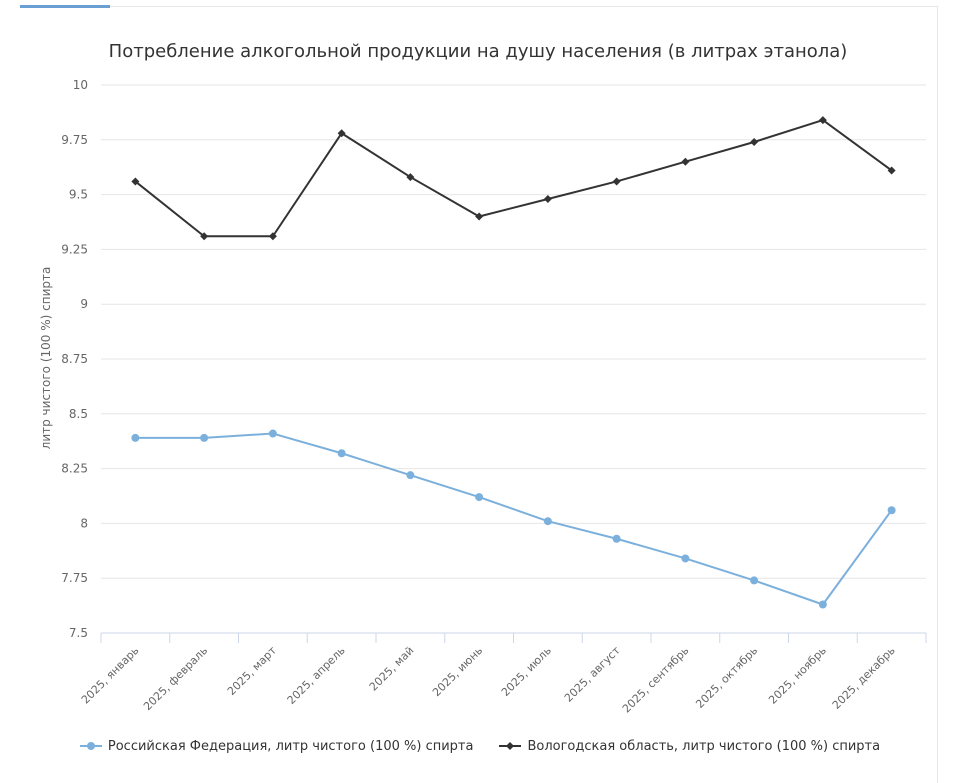 This screenshot has width=960, height=783. I want to click on y-axis-ticks: 7.5 7.75 8 8.25 8.5 8.75 9 9.25 9.5 9.75 10, so click(74, 359).